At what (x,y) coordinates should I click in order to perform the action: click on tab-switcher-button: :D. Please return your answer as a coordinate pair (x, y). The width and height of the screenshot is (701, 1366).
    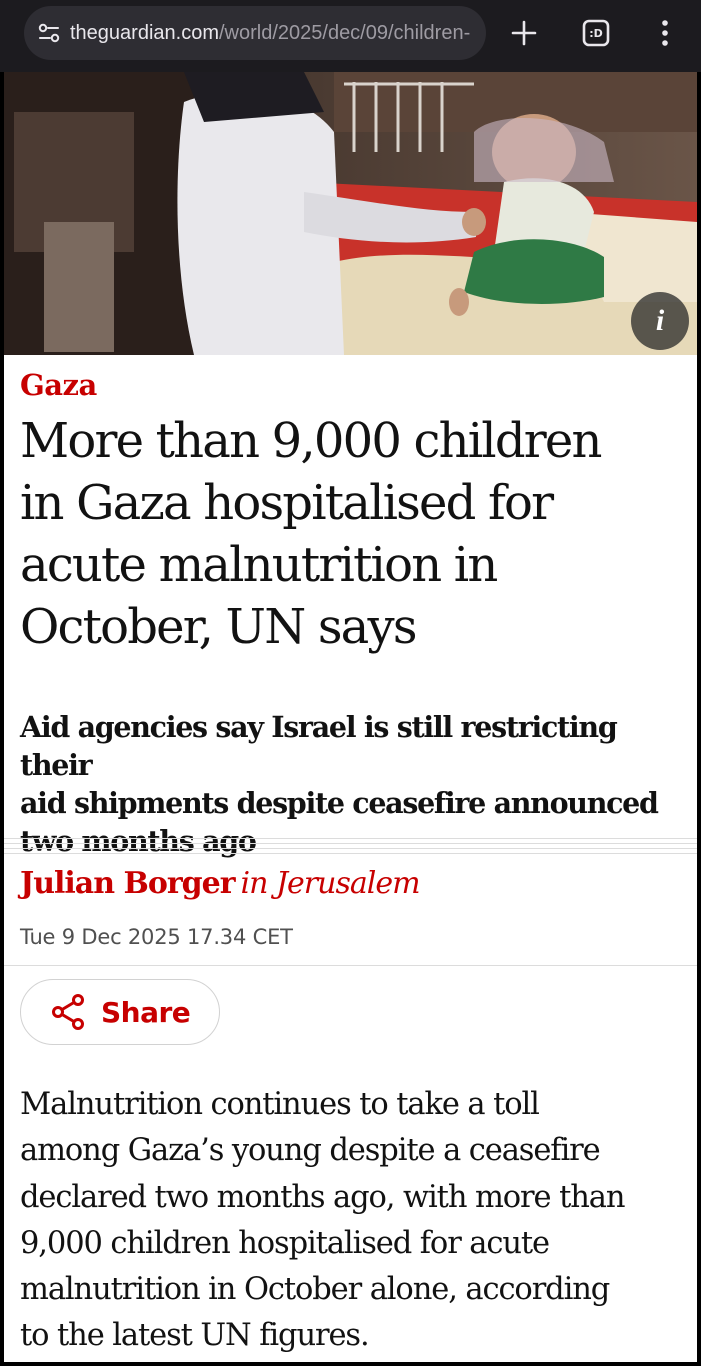
    Looking at the image, I should click on (596, 33).